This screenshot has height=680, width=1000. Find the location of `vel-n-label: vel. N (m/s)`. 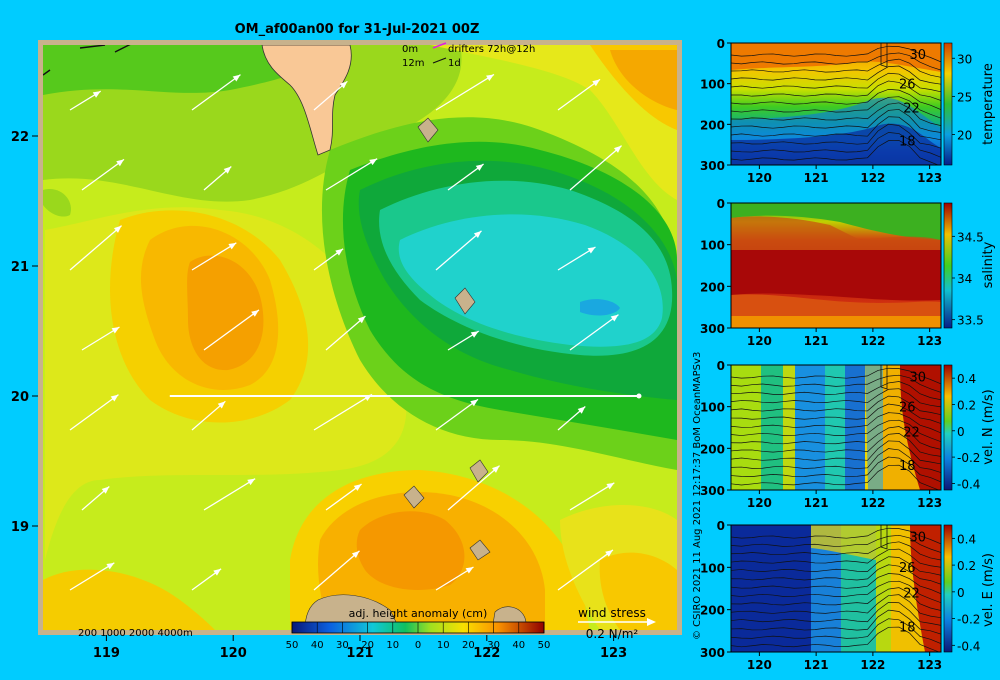

vel-n-label: vel. N (m/s) is located at coordinates (988, 426).